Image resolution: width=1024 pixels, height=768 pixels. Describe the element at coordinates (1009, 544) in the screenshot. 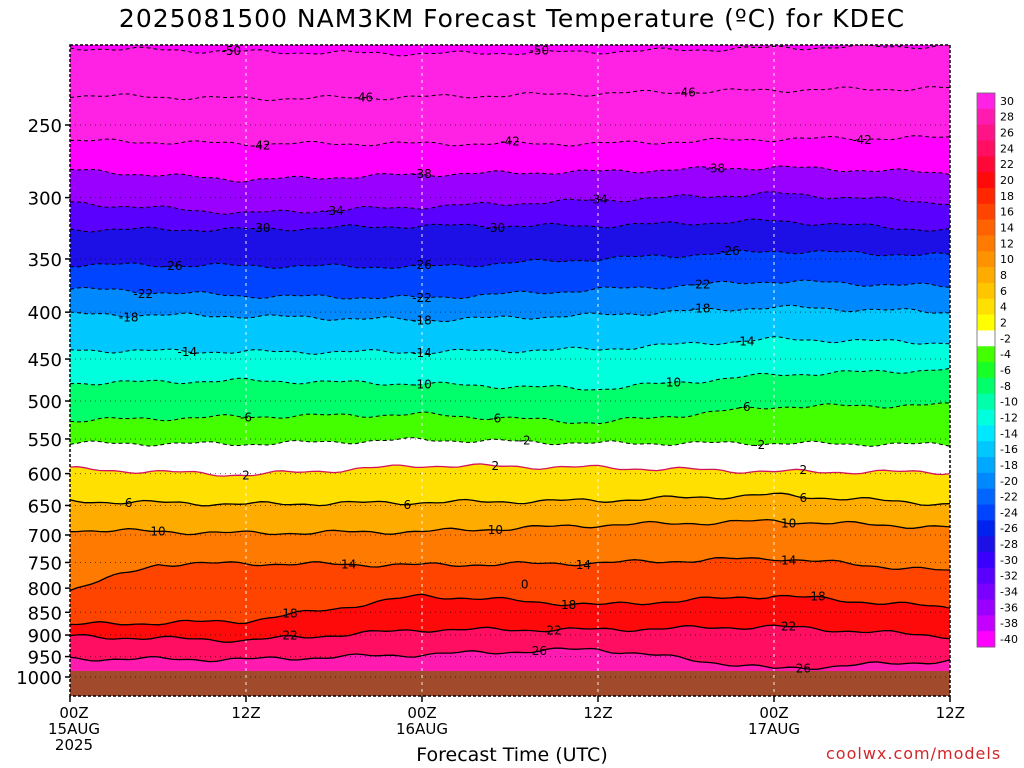

I see `colorbar-label: -28` at that location.